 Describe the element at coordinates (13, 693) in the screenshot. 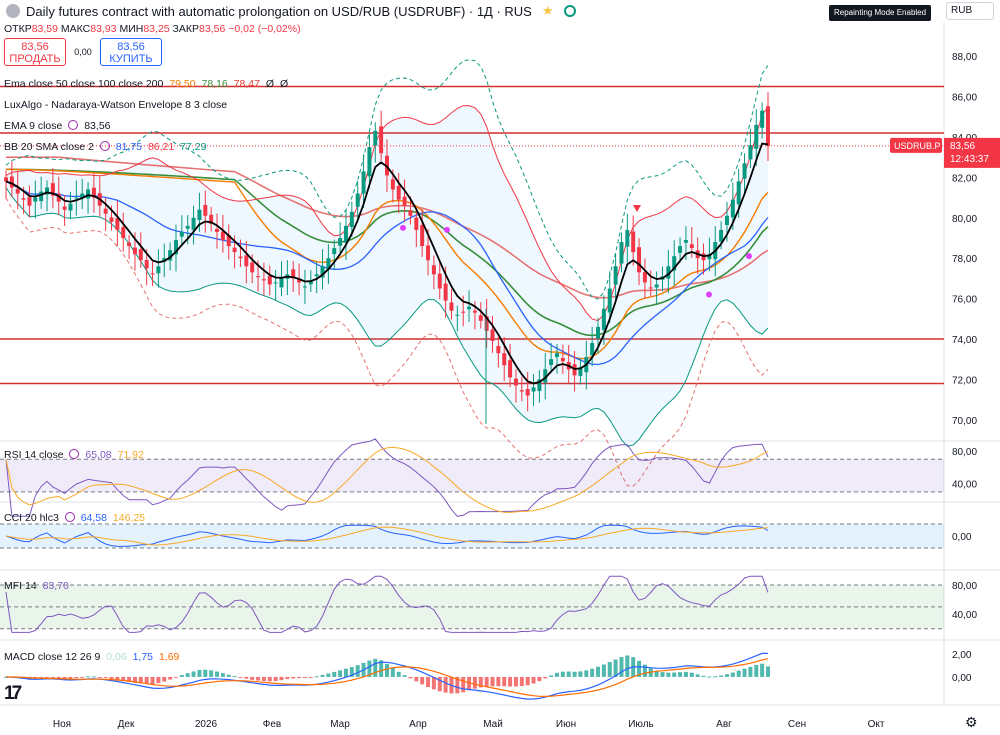

I see `tradingview-logo: 17` at that location.